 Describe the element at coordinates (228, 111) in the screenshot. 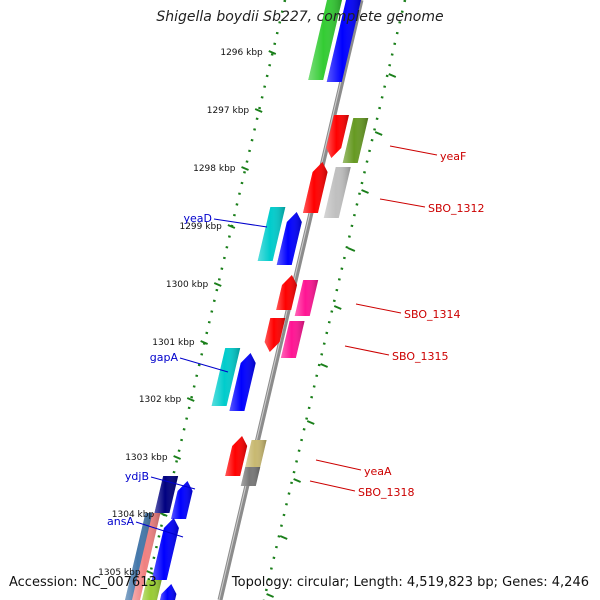

I see `tick-label: 1297 kbp` at that location.